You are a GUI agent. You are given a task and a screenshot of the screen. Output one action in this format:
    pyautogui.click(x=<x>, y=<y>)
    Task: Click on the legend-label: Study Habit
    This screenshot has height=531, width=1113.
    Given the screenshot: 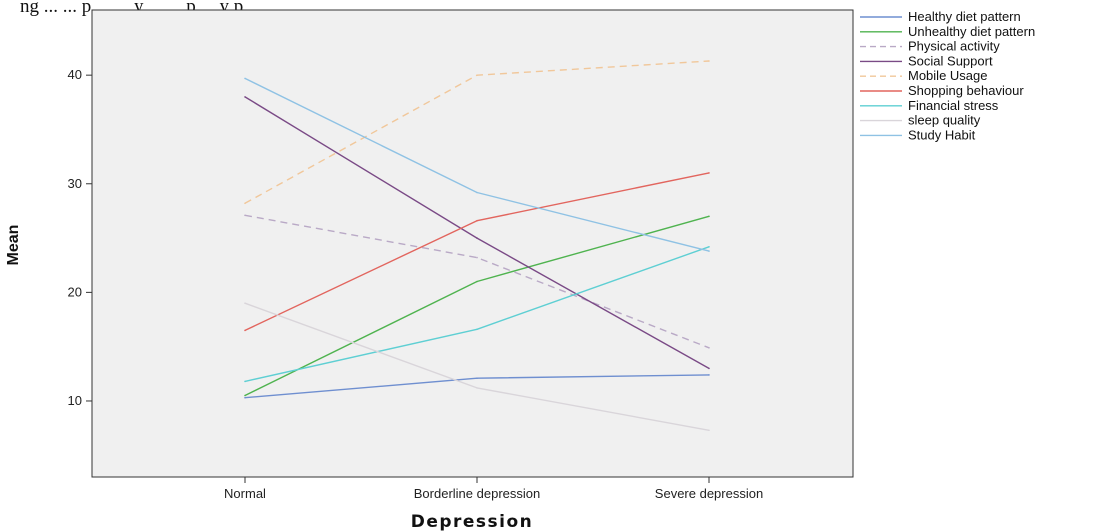 What is the action you would take?
    pyautogui.click(x=942, y=134)
    